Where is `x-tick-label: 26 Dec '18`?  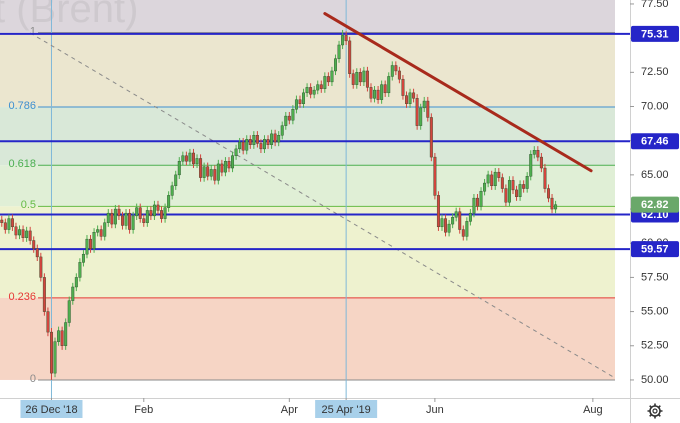
x-tick-label: 26 Dec '18 is located at coordinates (51, 410).